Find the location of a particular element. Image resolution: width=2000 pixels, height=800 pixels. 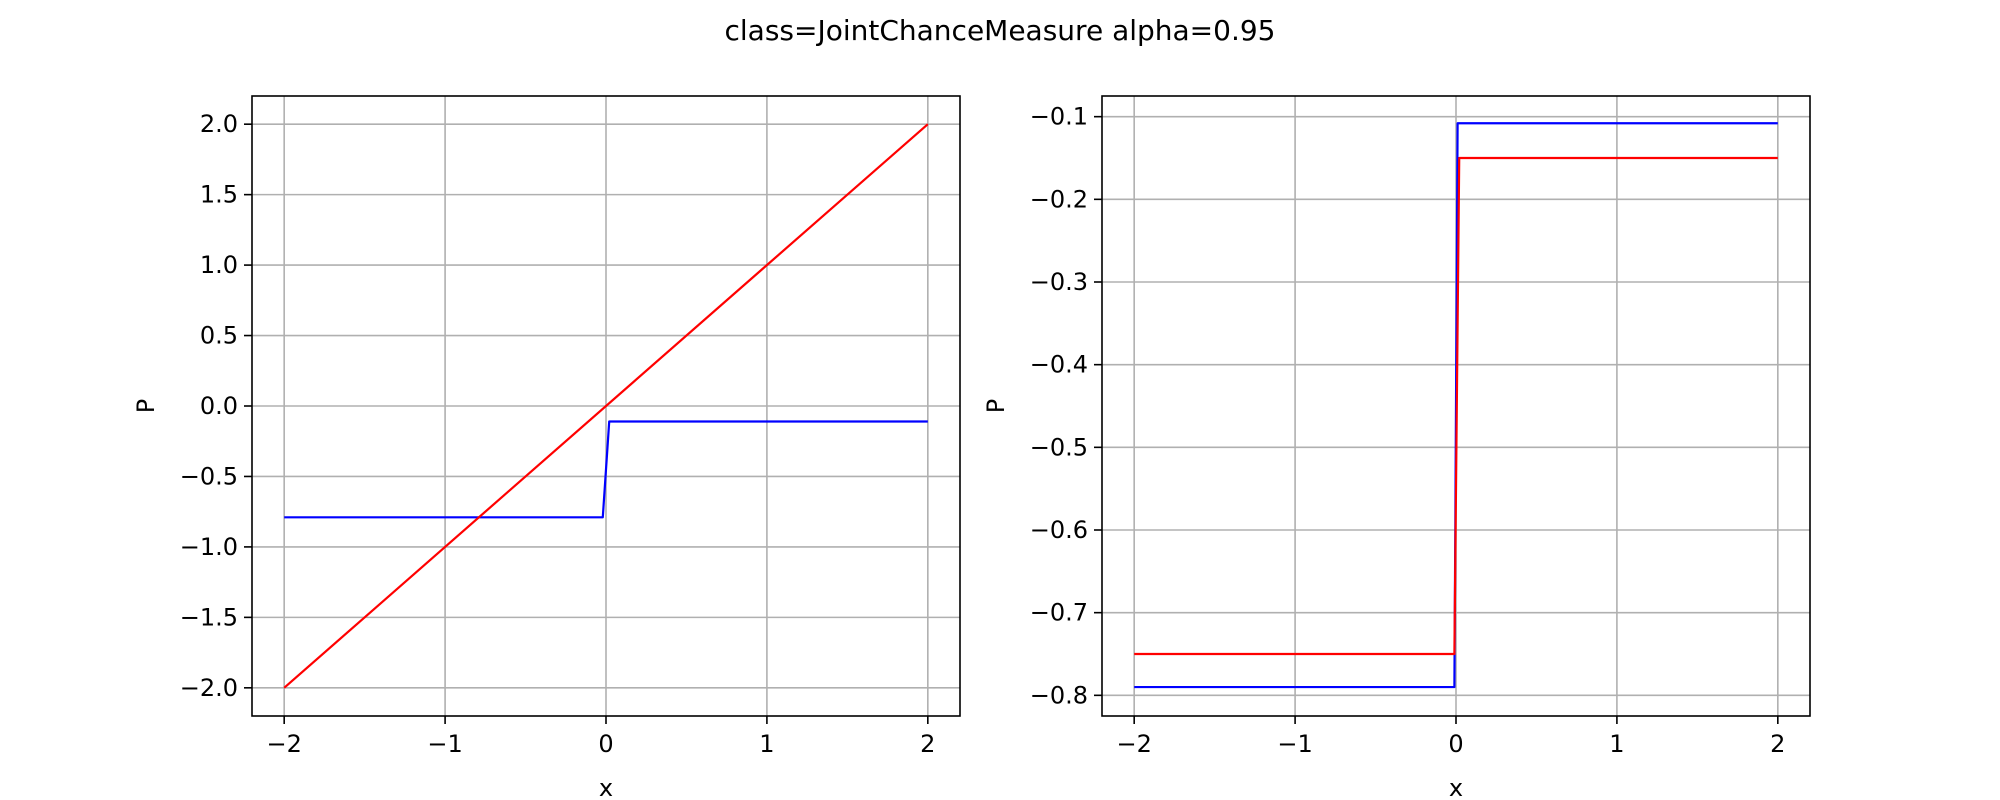

chart-1-y-tick-label-3: −0.5 is located at coordinates (1059, 447).